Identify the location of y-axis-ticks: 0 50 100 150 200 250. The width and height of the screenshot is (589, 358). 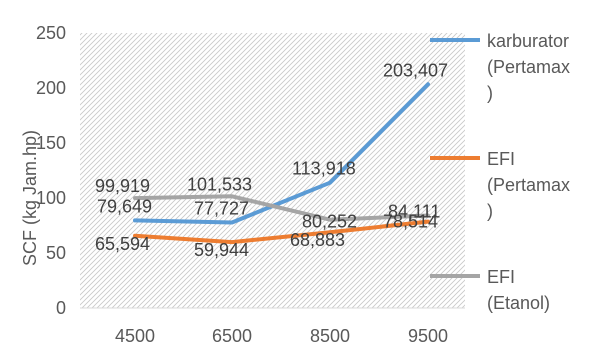
(51, 170).